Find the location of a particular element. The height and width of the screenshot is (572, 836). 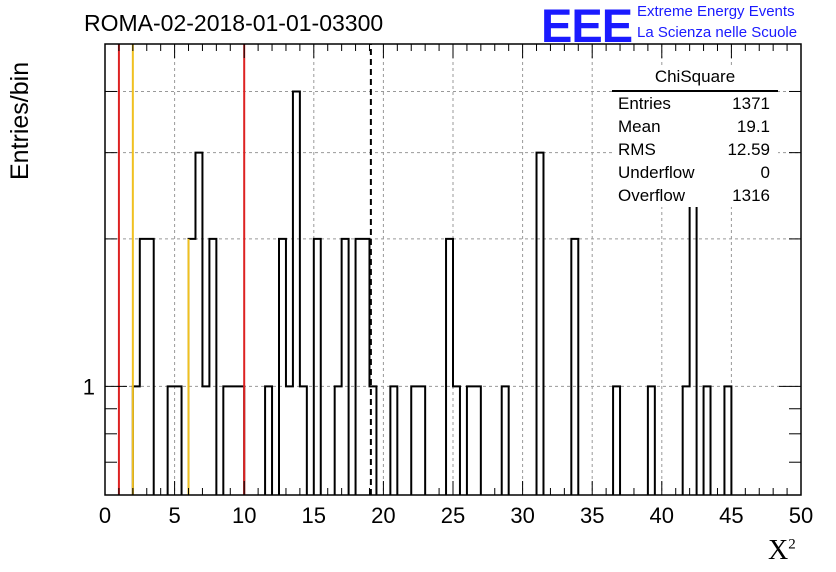

x-tick-label: 40 is located at coordinates (662, 515).